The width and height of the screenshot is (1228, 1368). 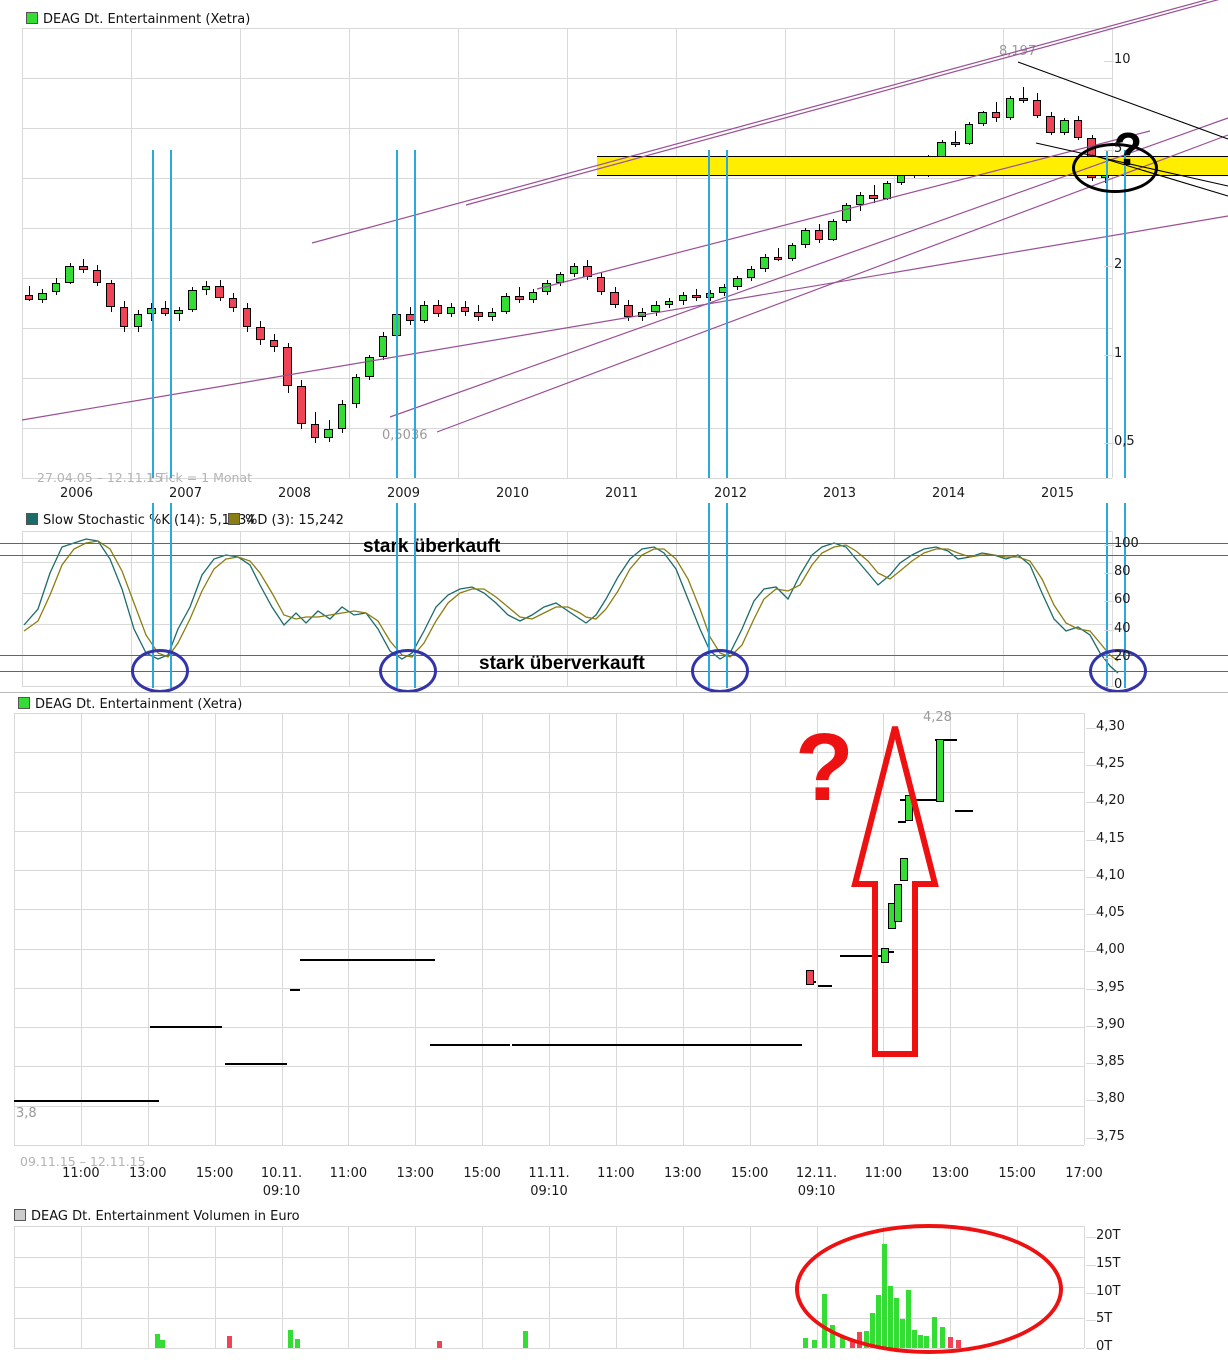 What do you see at coordinates (1118, 353) in the screenshot?
I see `y-tick-label: 1` at bounding box center [1118, 353].